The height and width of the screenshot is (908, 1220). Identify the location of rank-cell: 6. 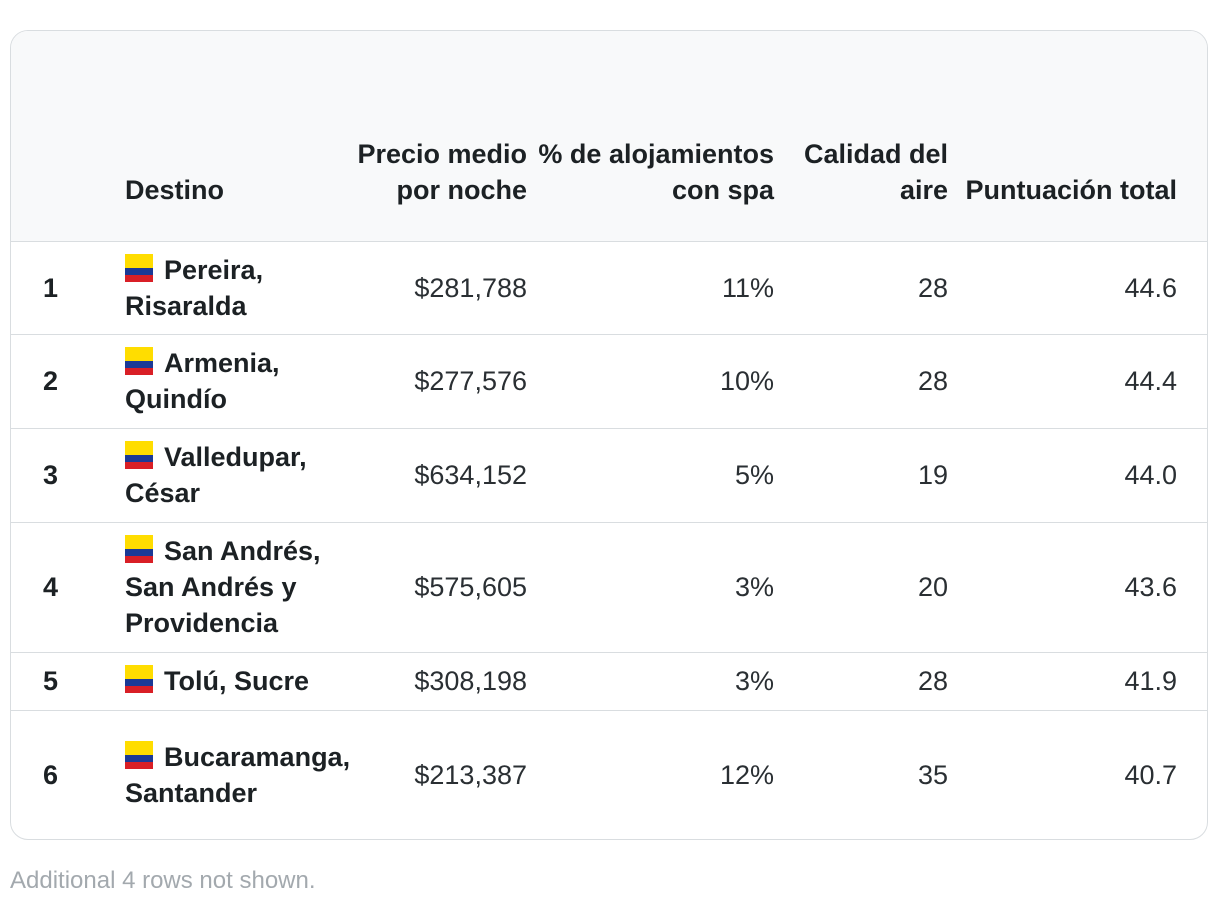
(68, 774).